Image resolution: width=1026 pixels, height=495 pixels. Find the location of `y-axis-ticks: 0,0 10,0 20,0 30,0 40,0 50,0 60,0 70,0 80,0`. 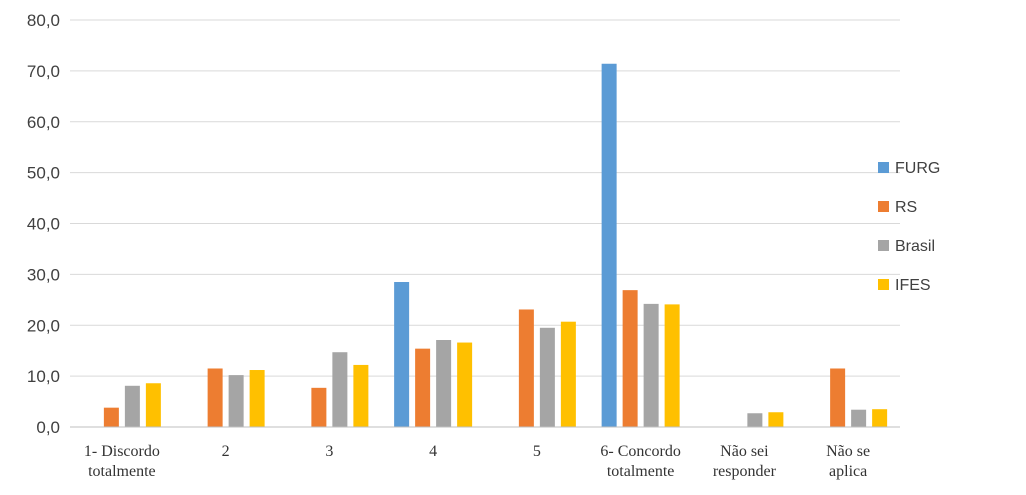

y-axis-ticks: 0,0 10,0 20,0 30,0 40,0 50,0 60,0 70,0 80,0 is located at coordinates (43, 224).